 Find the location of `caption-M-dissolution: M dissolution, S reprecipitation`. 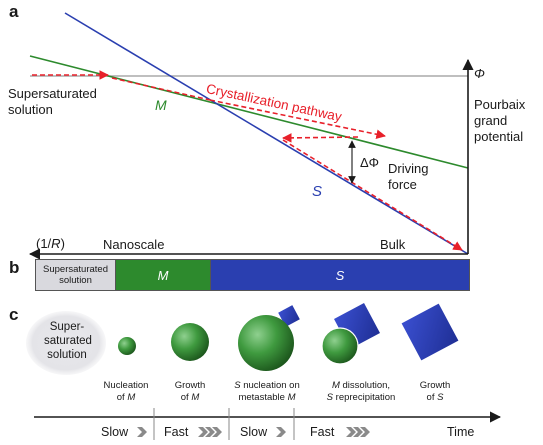

caption-M-dissolution: M dissolution, S reprecipitation is located at coordinates (361, 391).